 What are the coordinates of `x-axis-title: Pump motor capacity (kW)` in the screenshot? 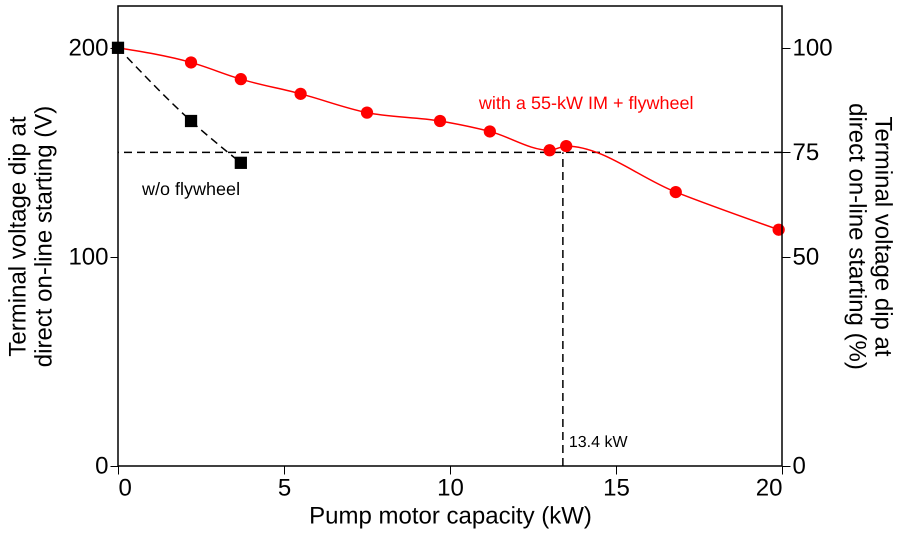 It's located at (450, 516).